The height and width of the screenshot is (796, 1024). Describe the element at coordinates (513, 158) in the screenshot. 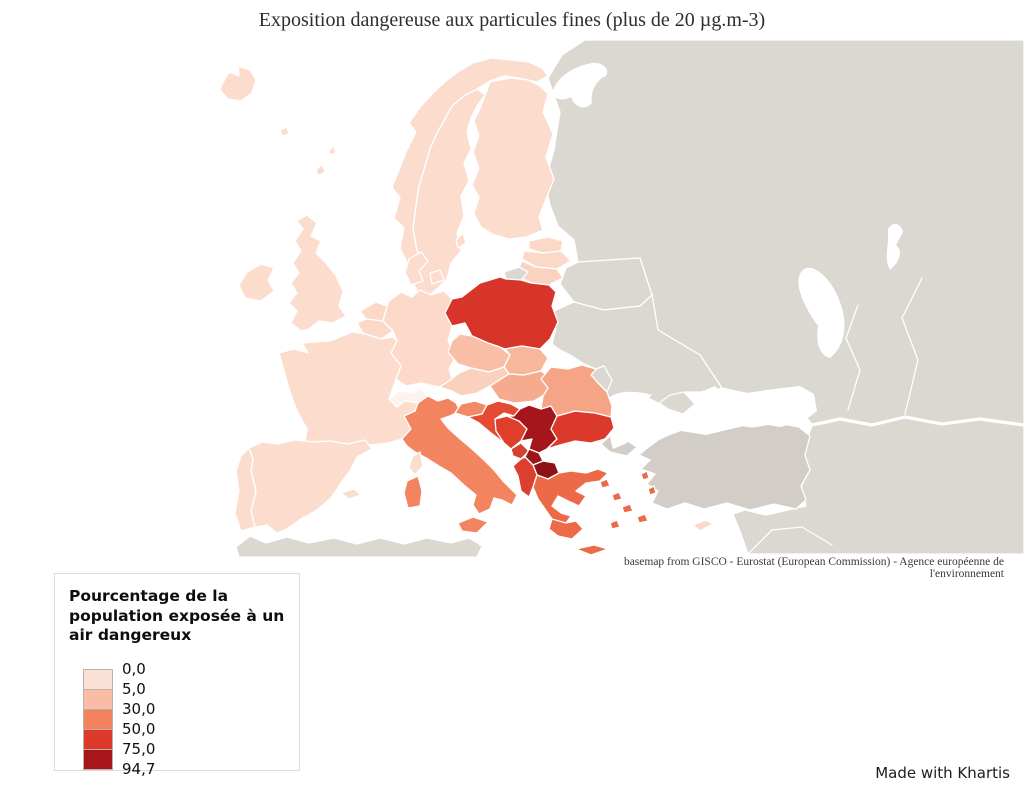

I see `country-finland` at that location.